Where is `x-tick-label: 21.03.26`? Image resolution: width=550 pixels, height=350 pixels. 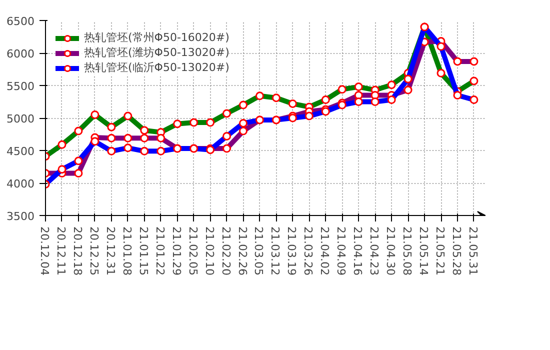
x-tick-label: 21.03.26 is located at coordinates (308, 251).